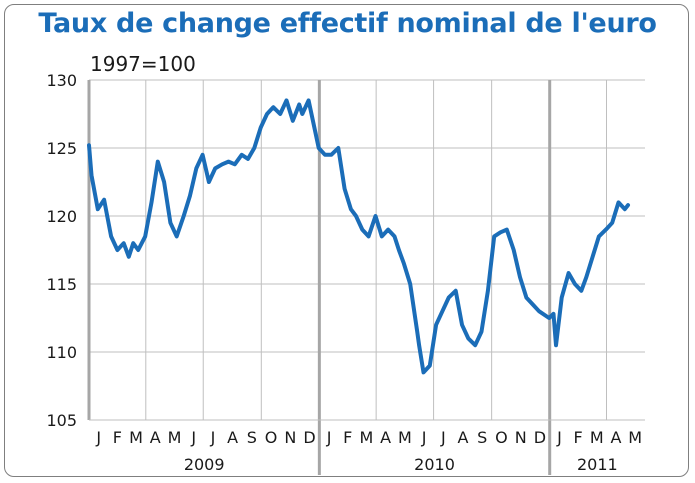 This screenshot has height=483, width=695. I want to click on y-tick-label: 130, so click(61, 80).